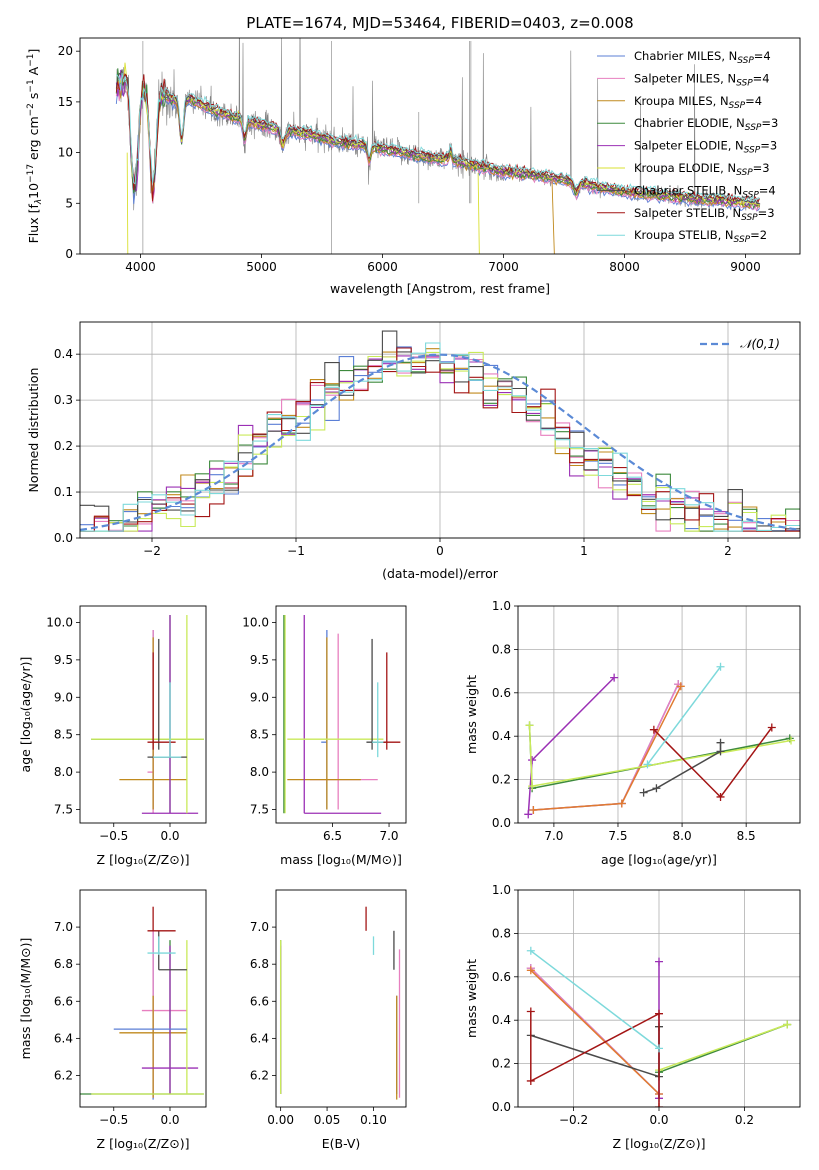 The height and width of the screenshot is (1170, 819). I want to click on weight_vs_Z-ytick-label-2: 0.4, so click(501, 1020).